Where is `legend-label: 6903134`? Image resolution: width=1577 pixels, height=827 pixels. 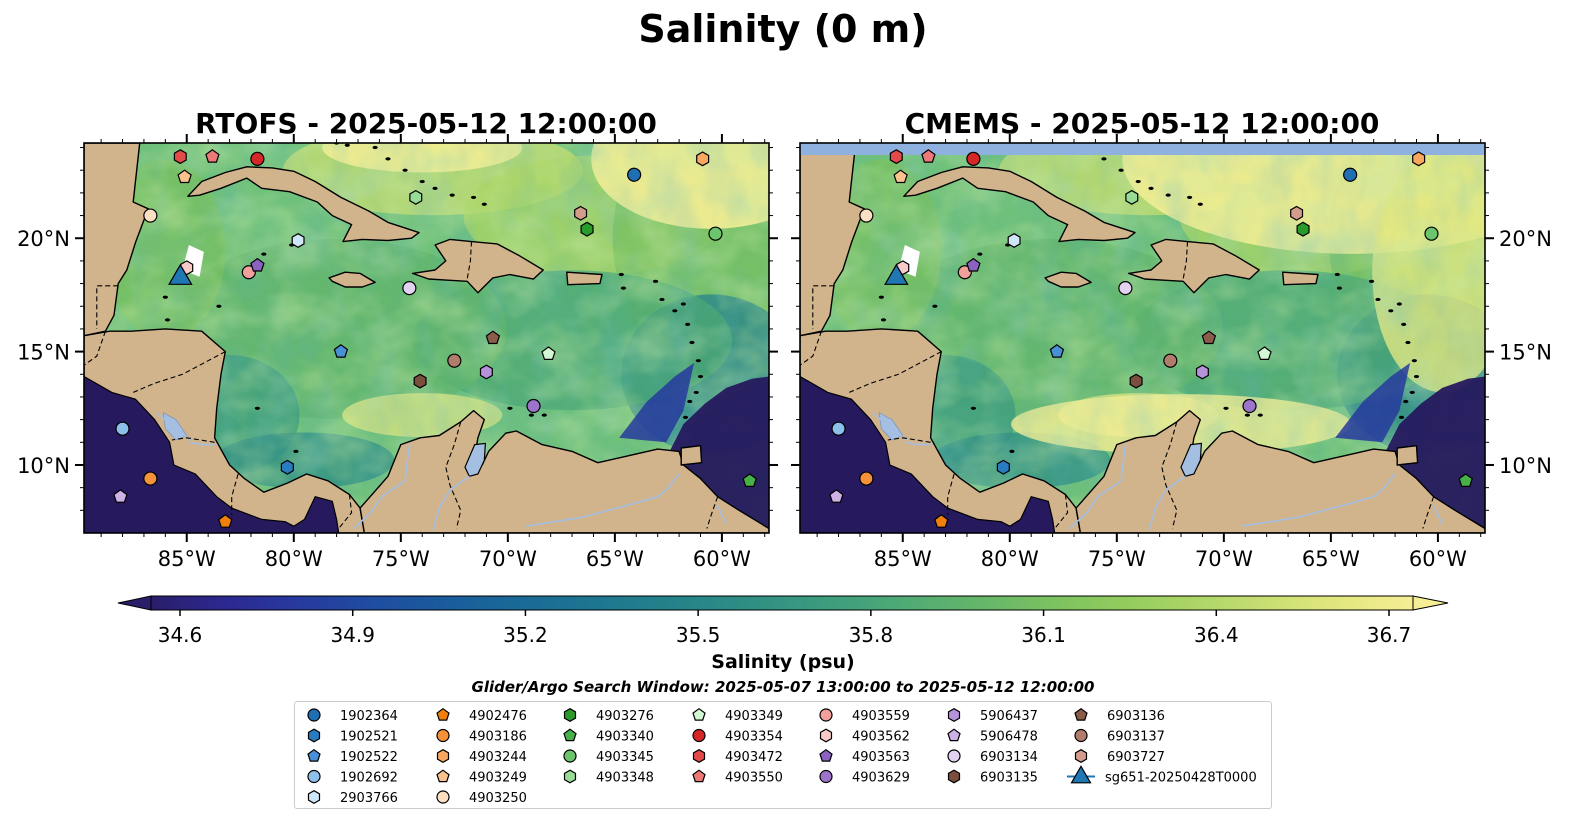
legend-label: 6903134 is located at coordinates (1009, 757).